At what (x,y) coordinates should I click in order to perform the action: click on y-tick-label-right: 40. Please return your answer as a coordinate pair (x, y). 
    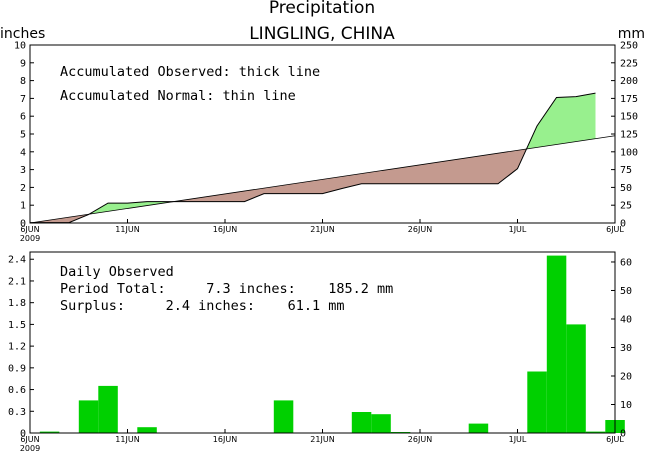
    Looking at the image, I should click on (626, 319).